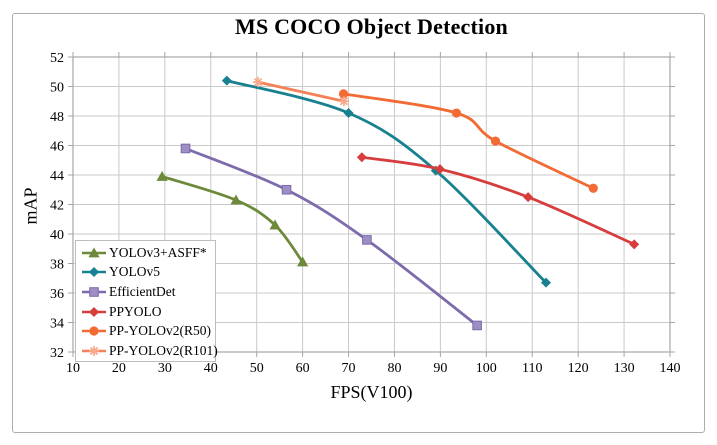  Describe the element at coordinates (57, 117) in the screenshot. I see `y-tick-label: 48` at that location.